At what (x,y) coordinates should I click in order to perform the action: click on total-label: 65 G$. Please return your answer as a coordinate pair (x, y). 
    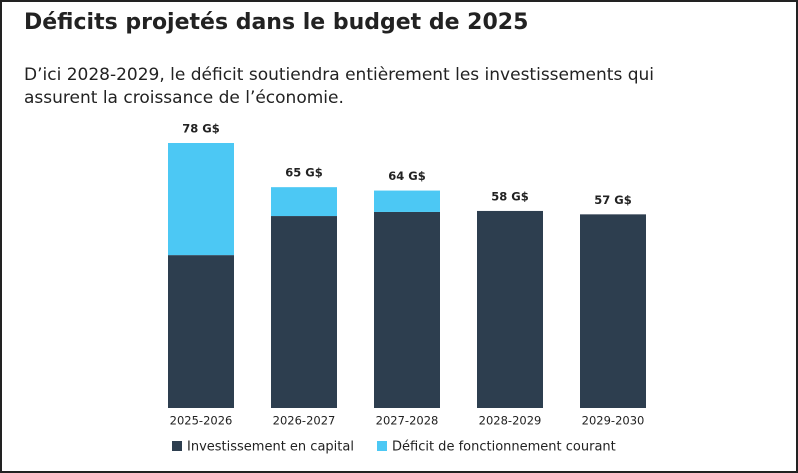
    Looking at the image, I should click on (303, 173).